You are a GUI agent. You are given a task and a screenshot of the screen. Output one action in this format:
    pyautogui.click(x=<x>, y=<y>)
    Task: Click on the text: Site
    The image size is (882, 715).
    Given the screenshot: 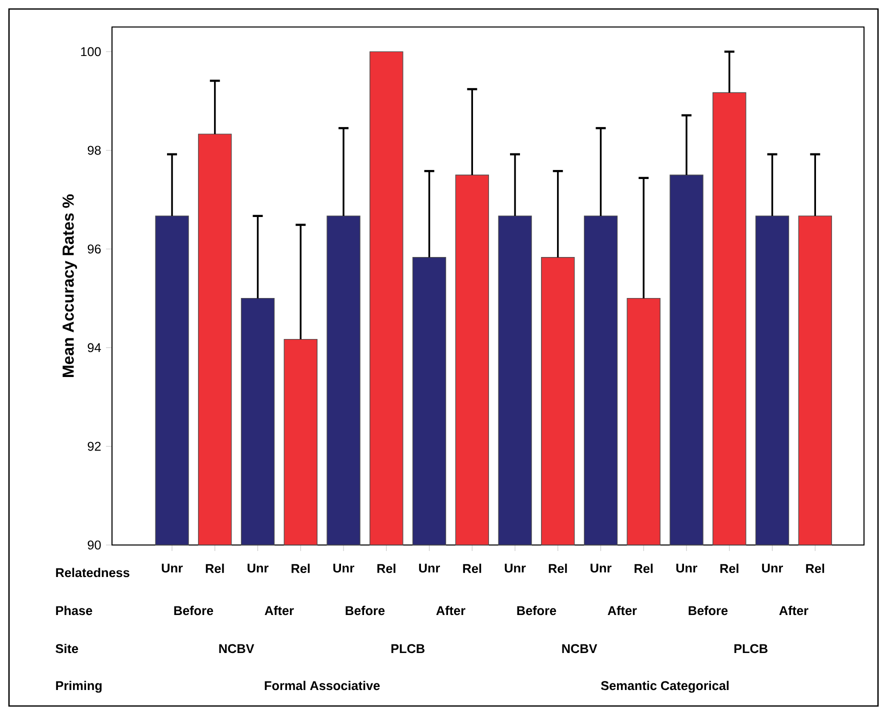 What is the action you would take?
    pyautogui.click(x=67, y=649)
    